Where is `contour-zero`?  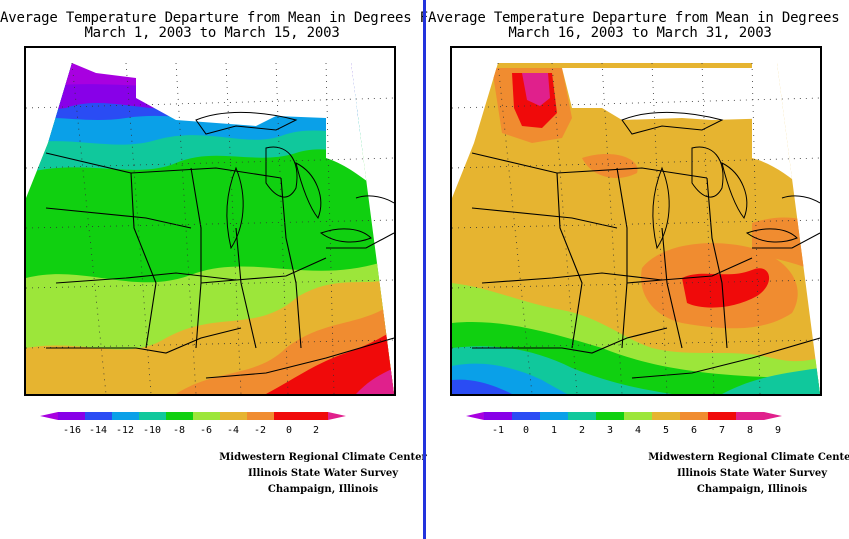 contour-zero is located at coordinates (330, 362).